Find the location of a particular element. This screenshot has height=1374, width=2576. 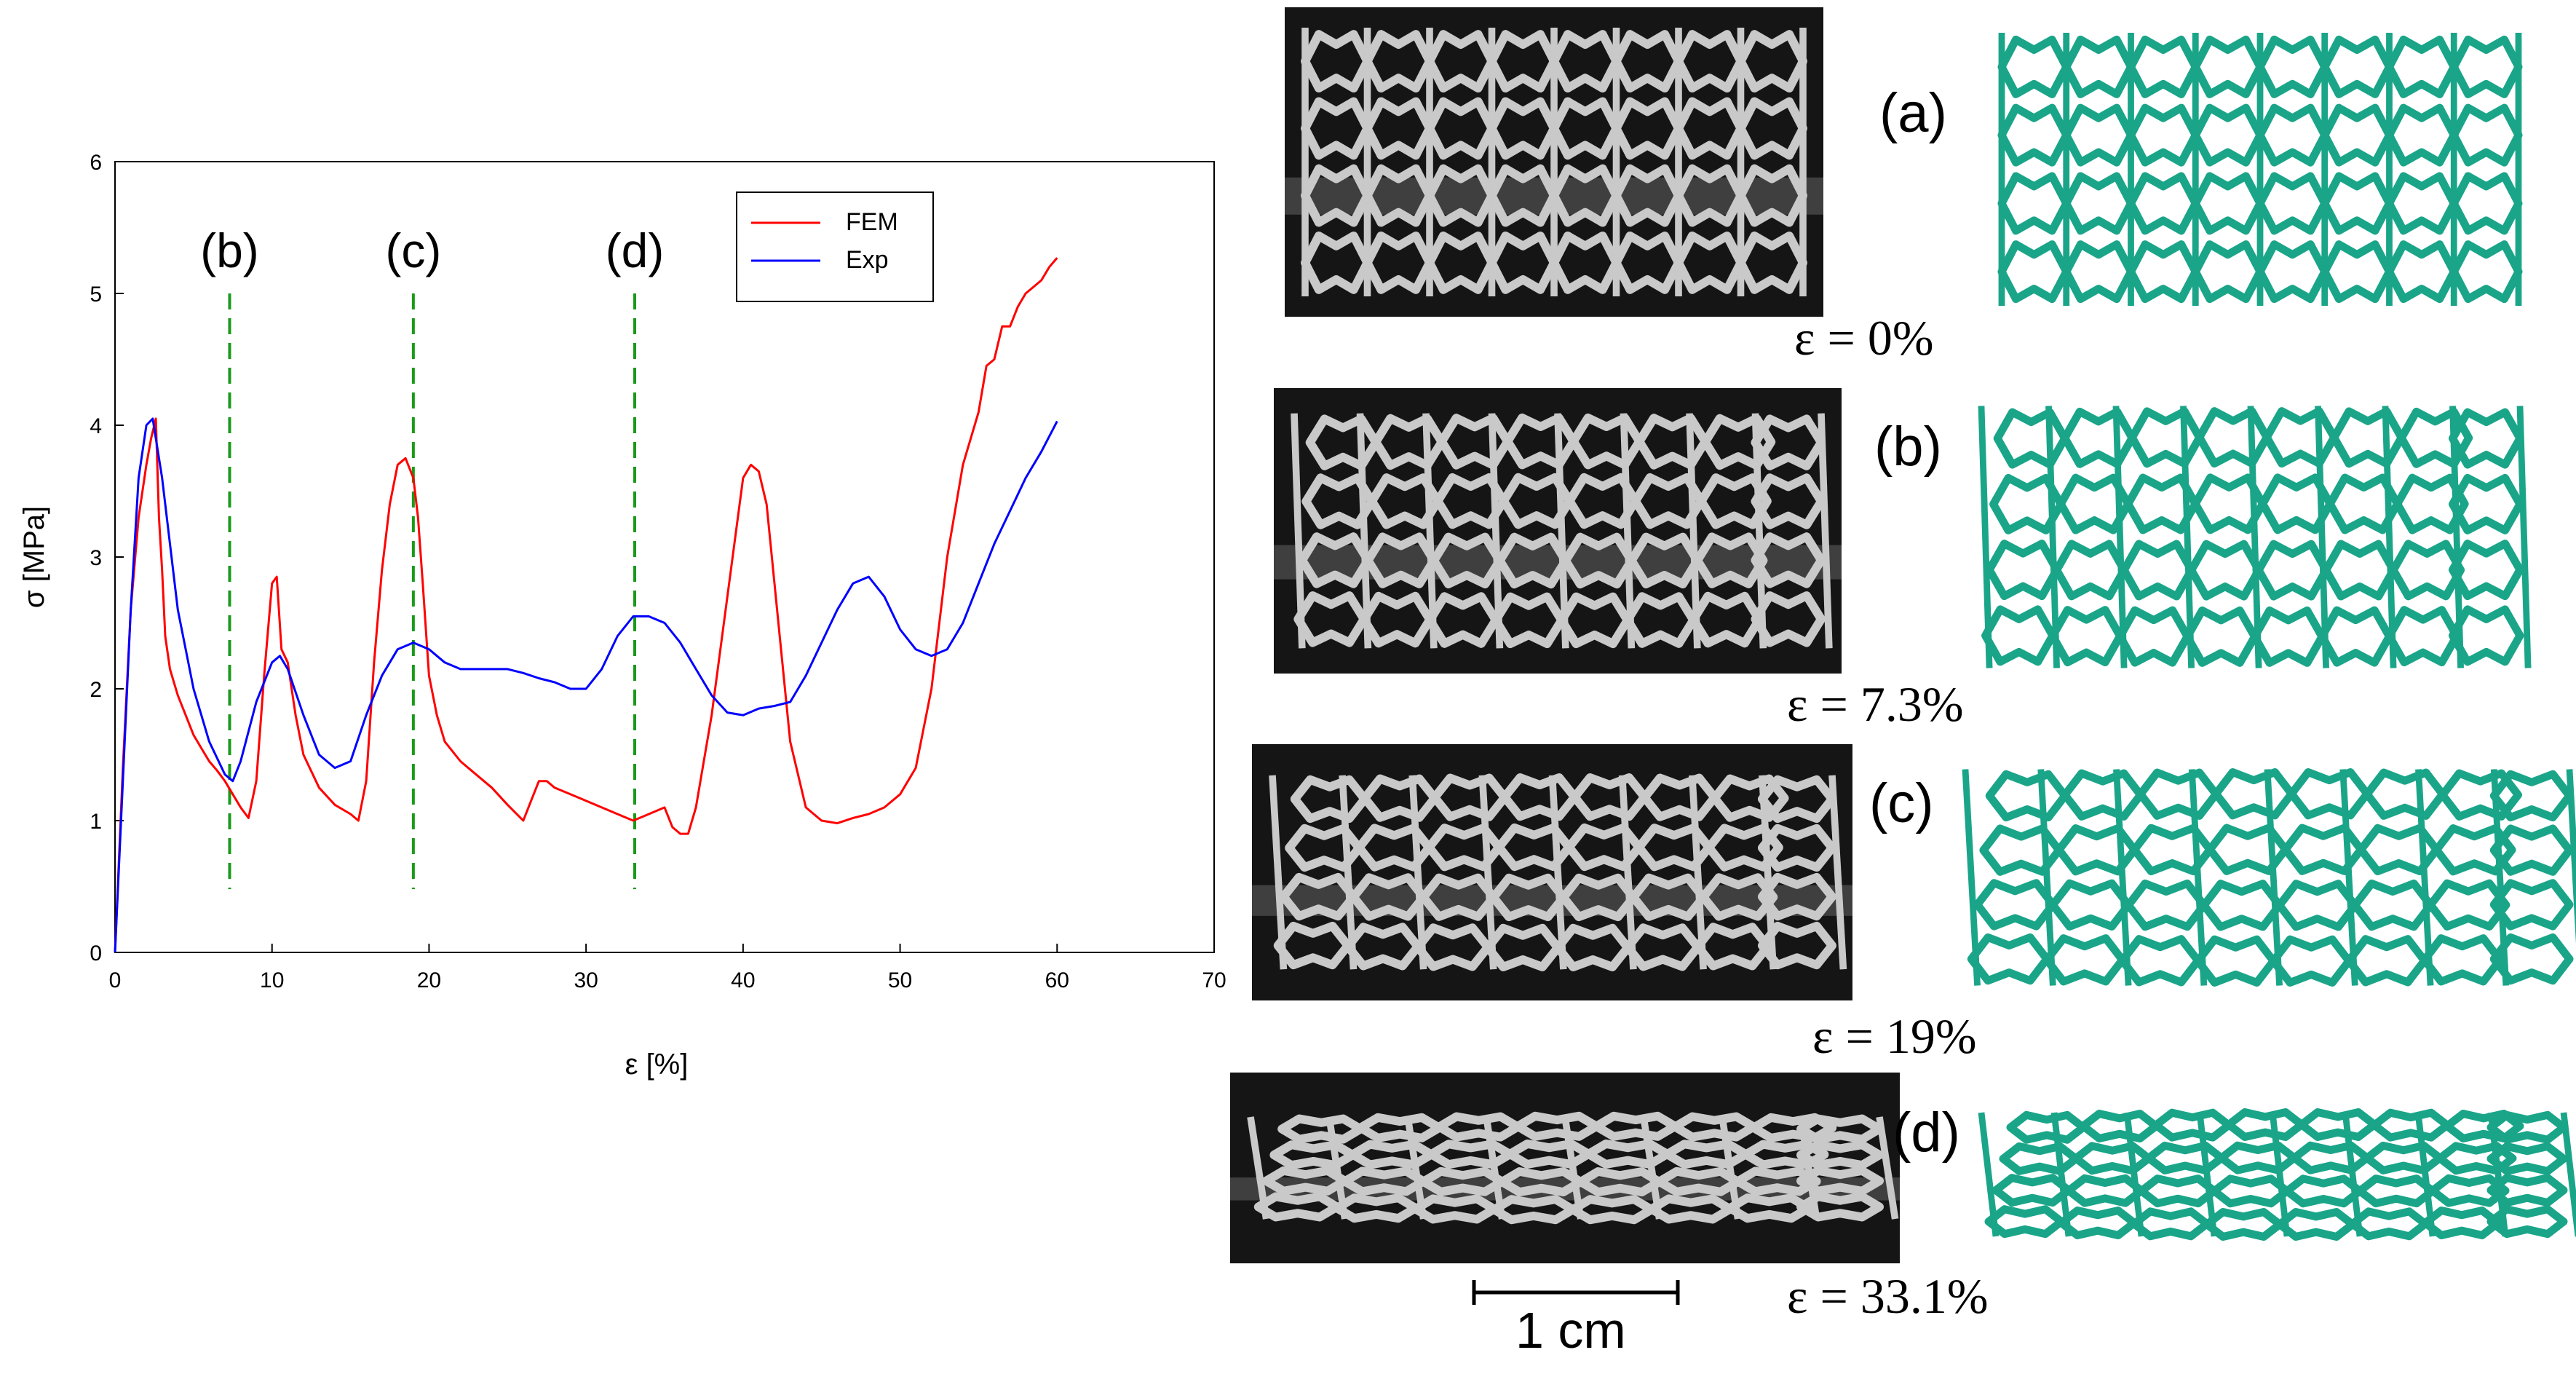

y-tick-label: 6 is located at coordinates (96, 163).